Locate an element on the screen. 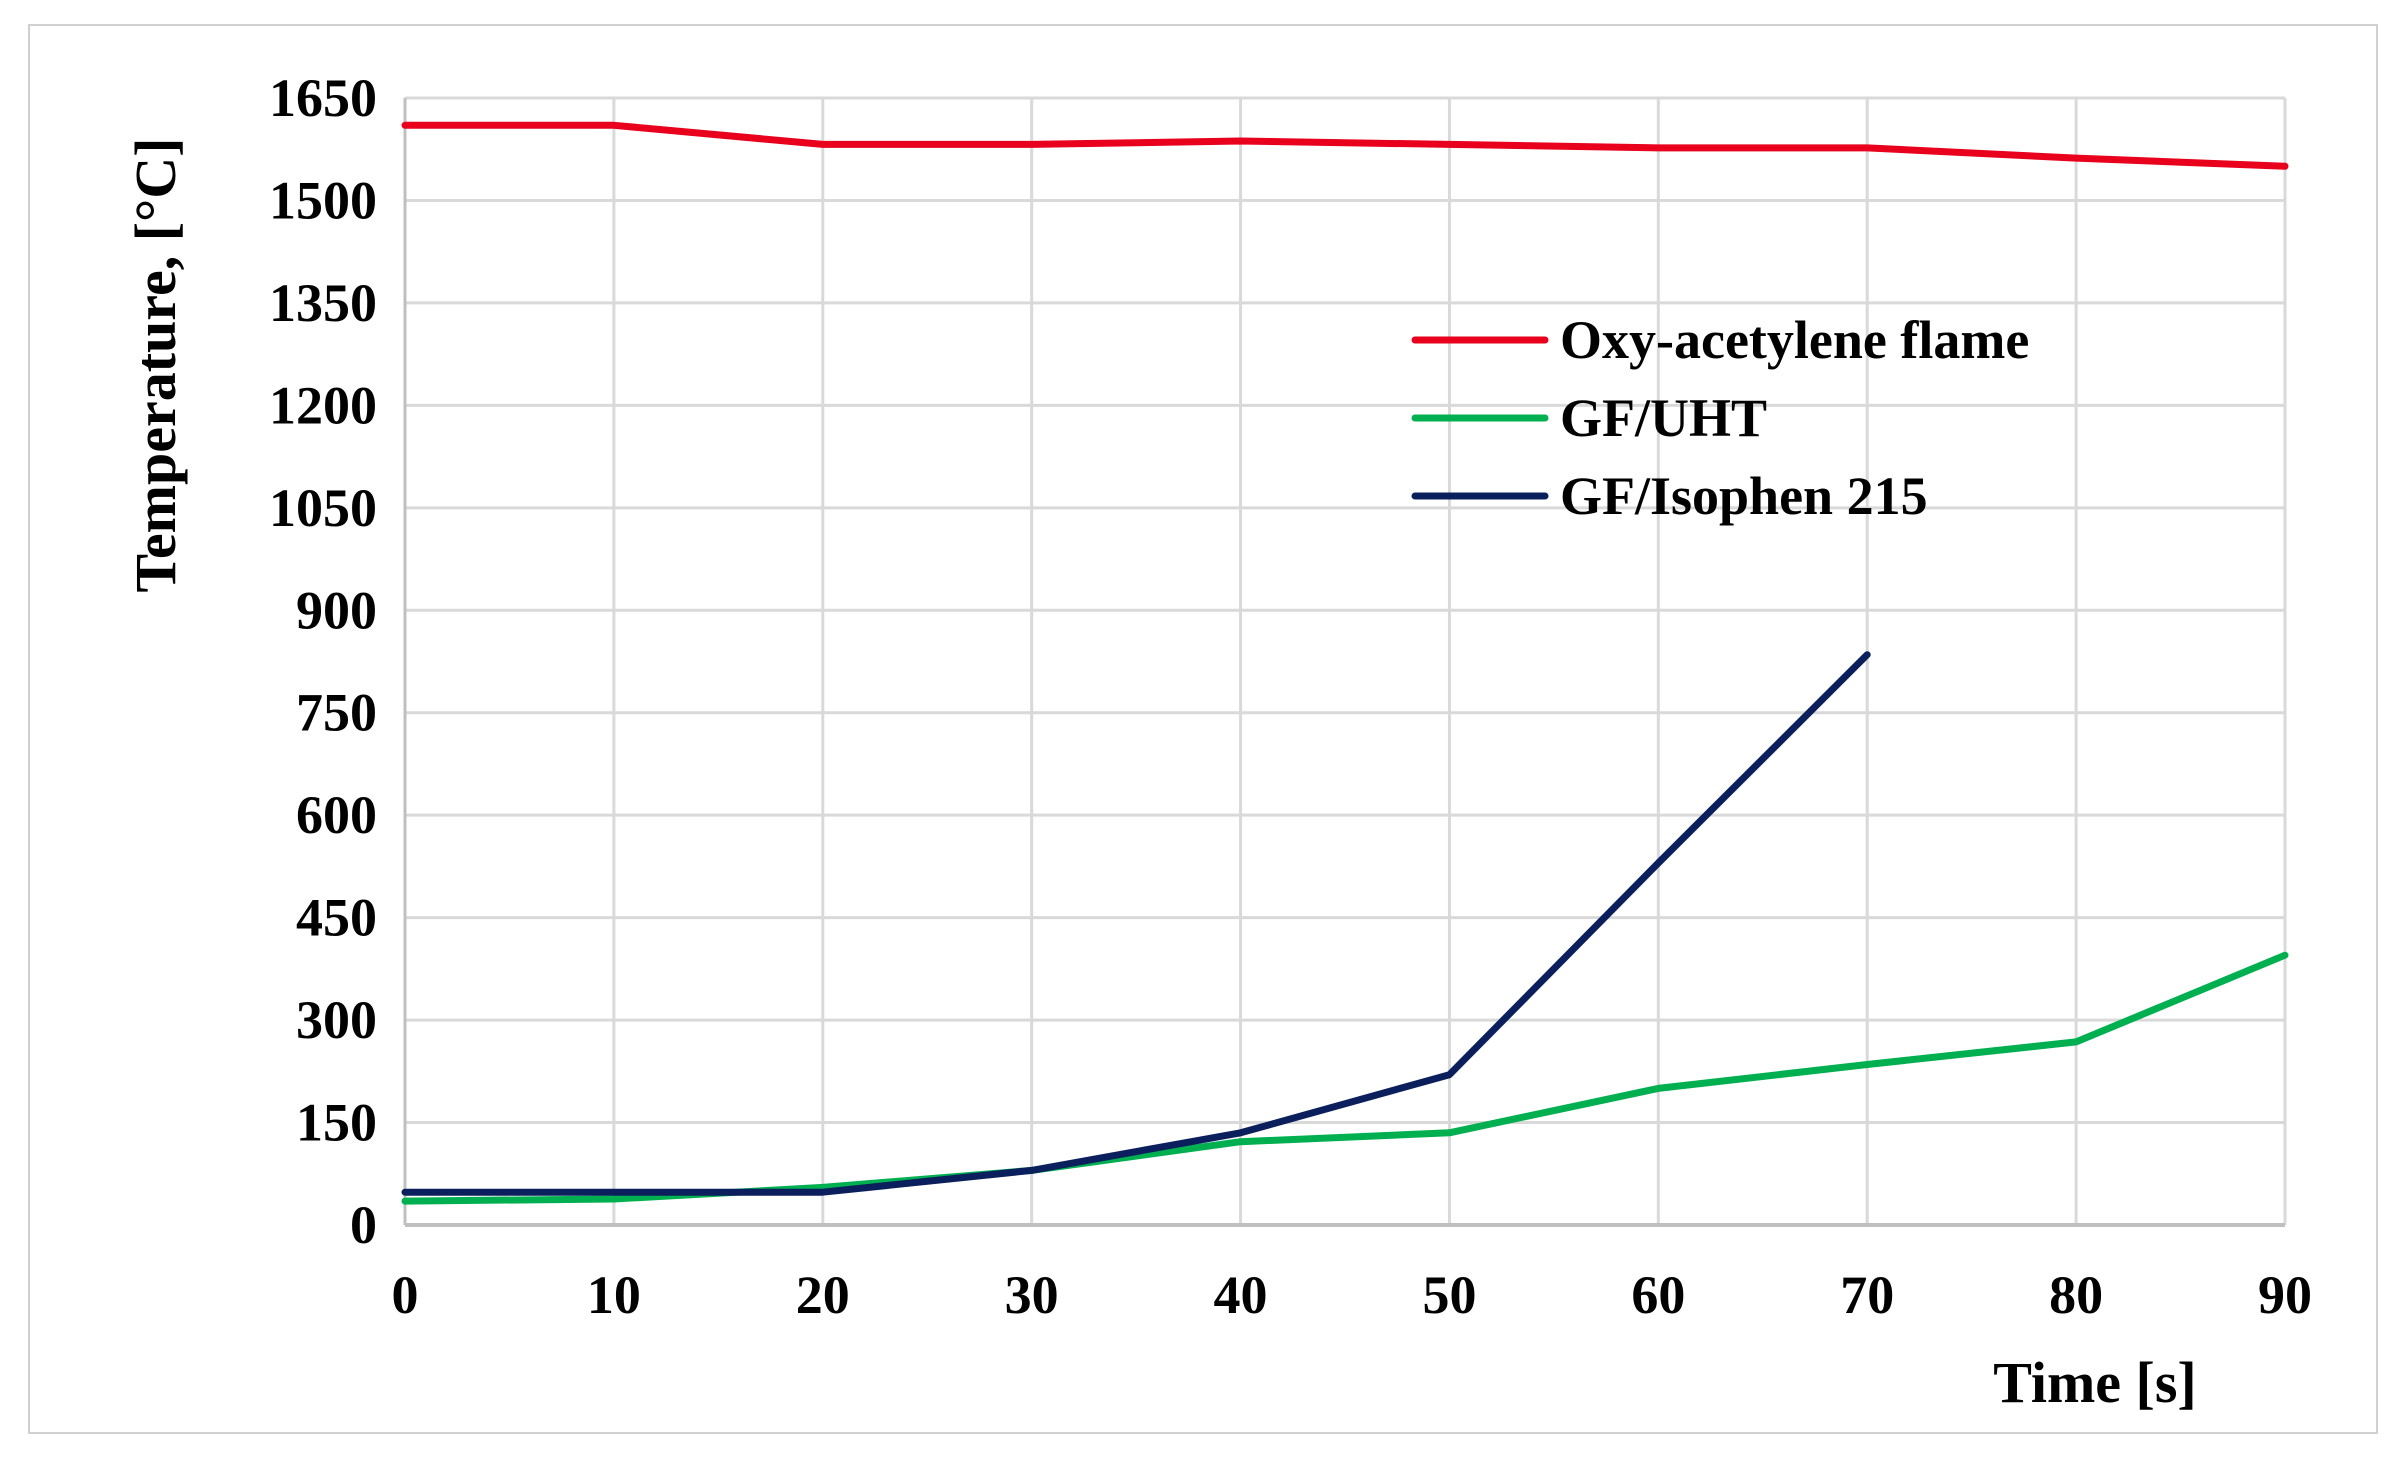  y-tick-labels: 0 150 300 450 600 750 900 1050 1200 1350 1500 1650 is located at coordinates (323, 661).